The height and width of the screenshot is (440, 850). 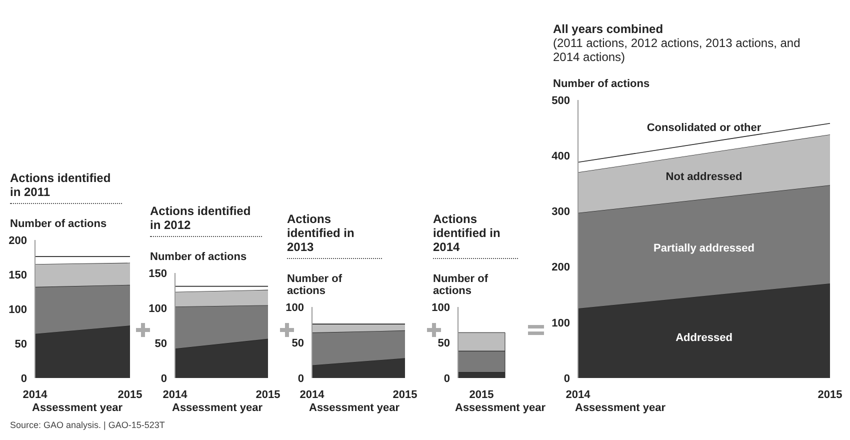 What do you see at coordinates (206, 220) in the screenshot?
I see `chart-title: Actions identified in 2012` at bounding box center [206, 220].